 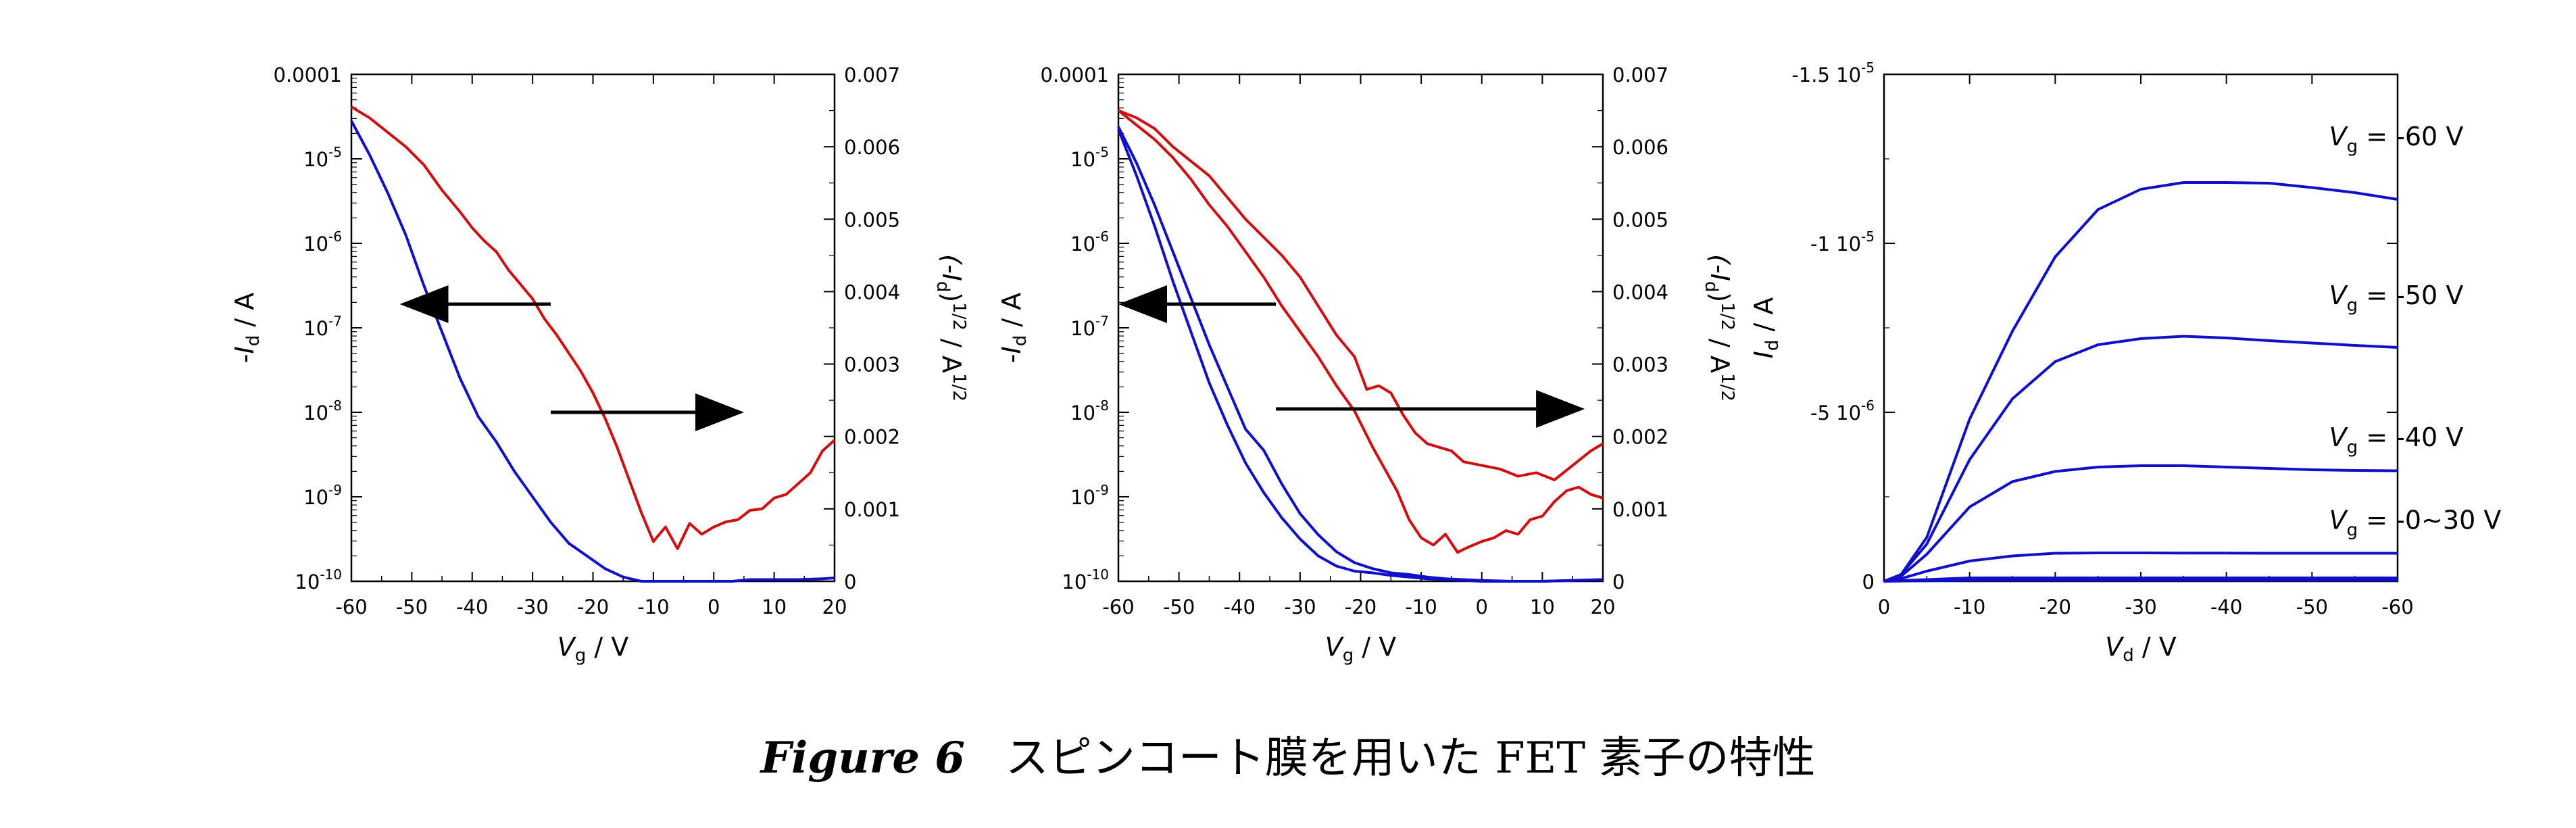 I want to click on y-axis-label: Id / A, so click(x=1766, y=328).